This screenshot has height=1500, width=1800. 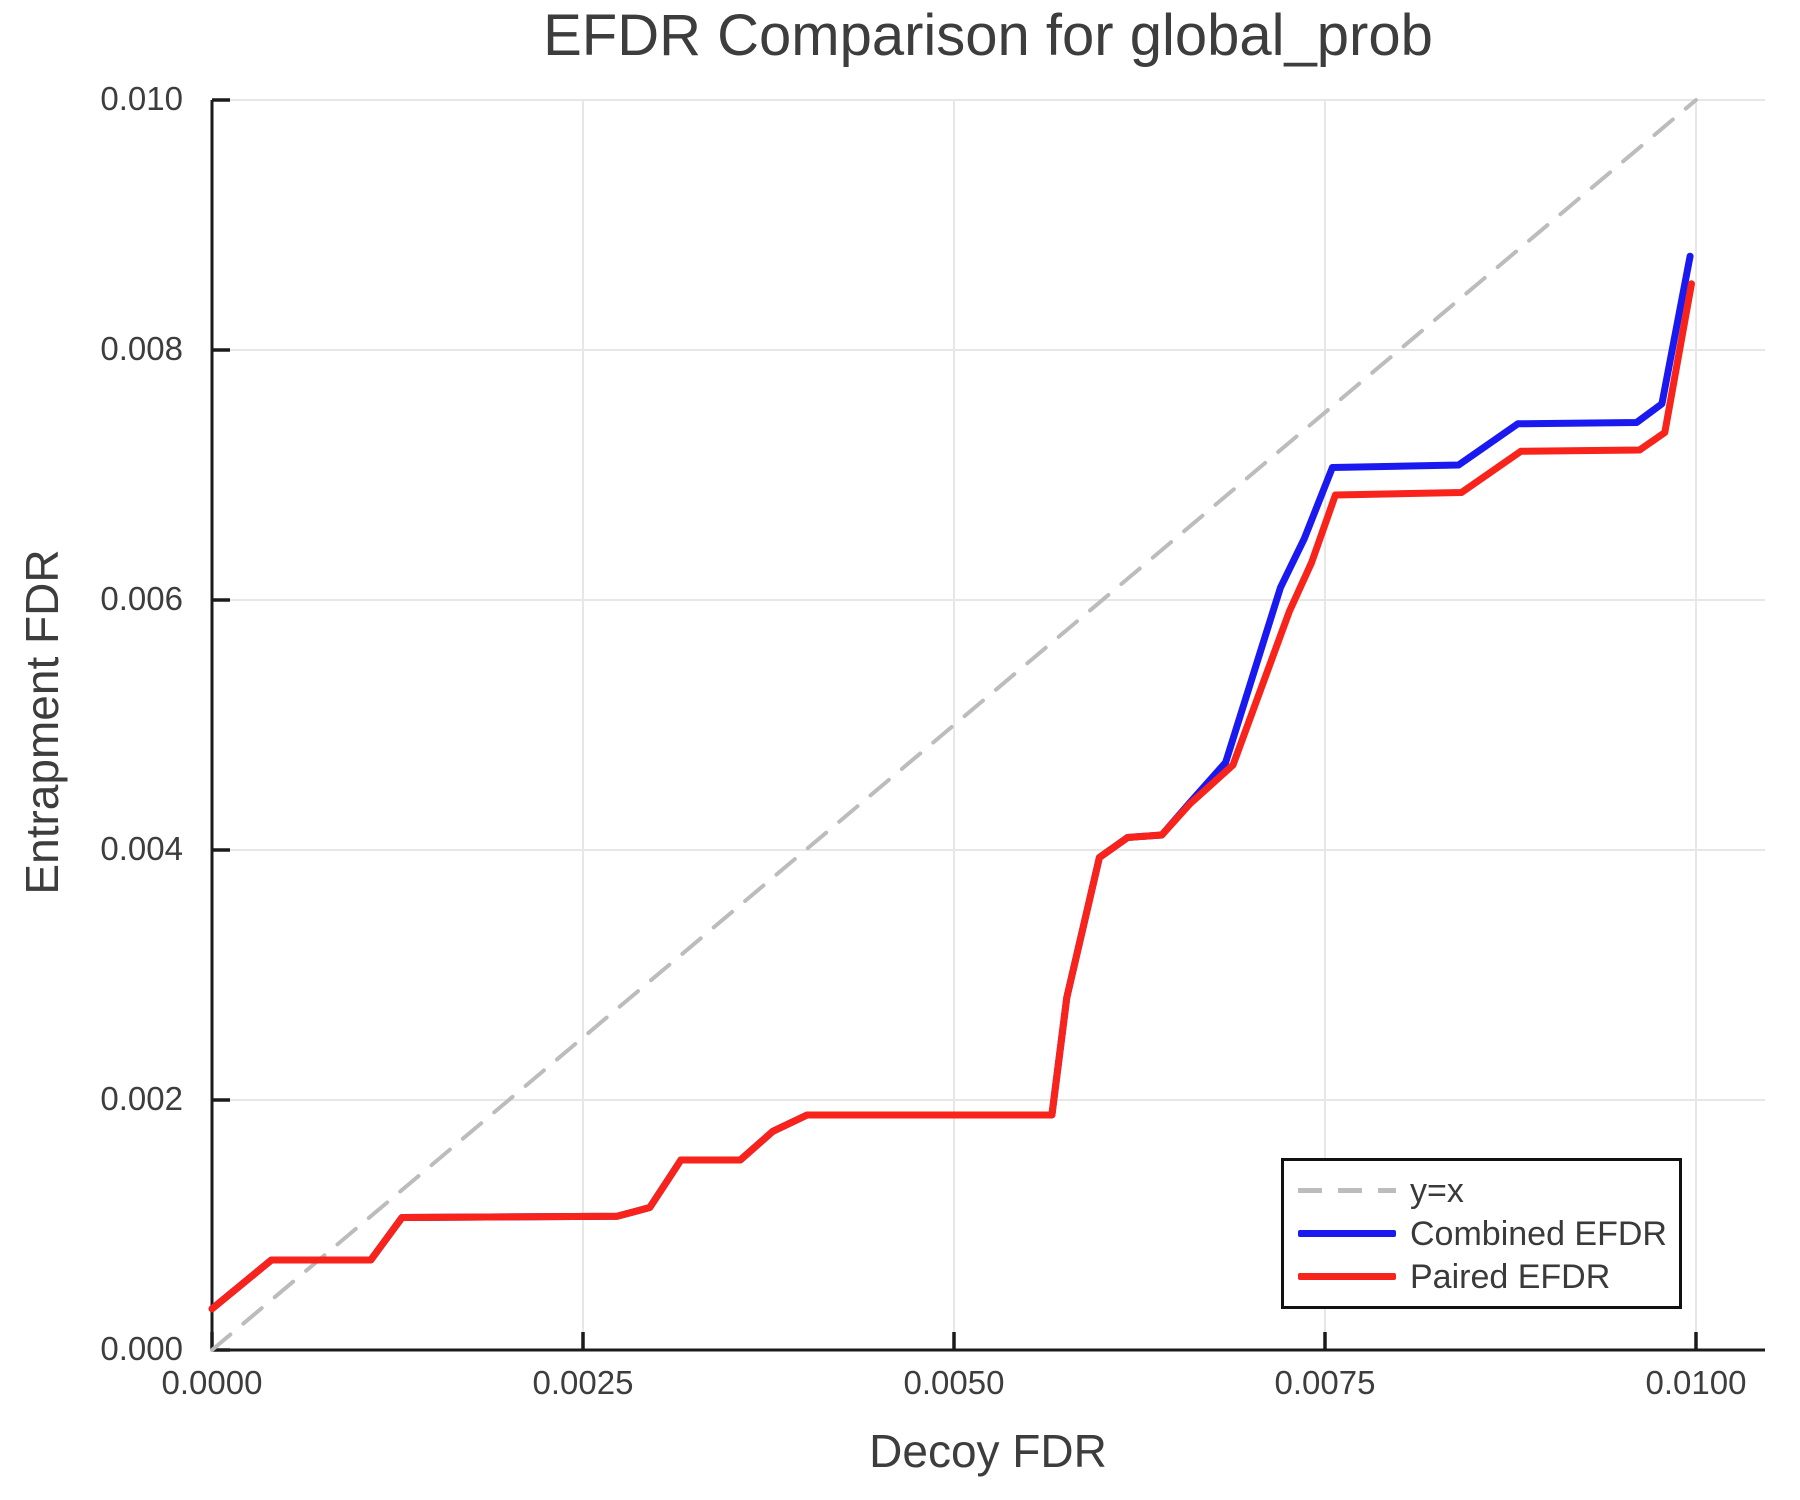 What do you see at coordinates (141, 98) in the screenshot?
I see `y-tick-label: 0.010` at bounding box center [141, 98].